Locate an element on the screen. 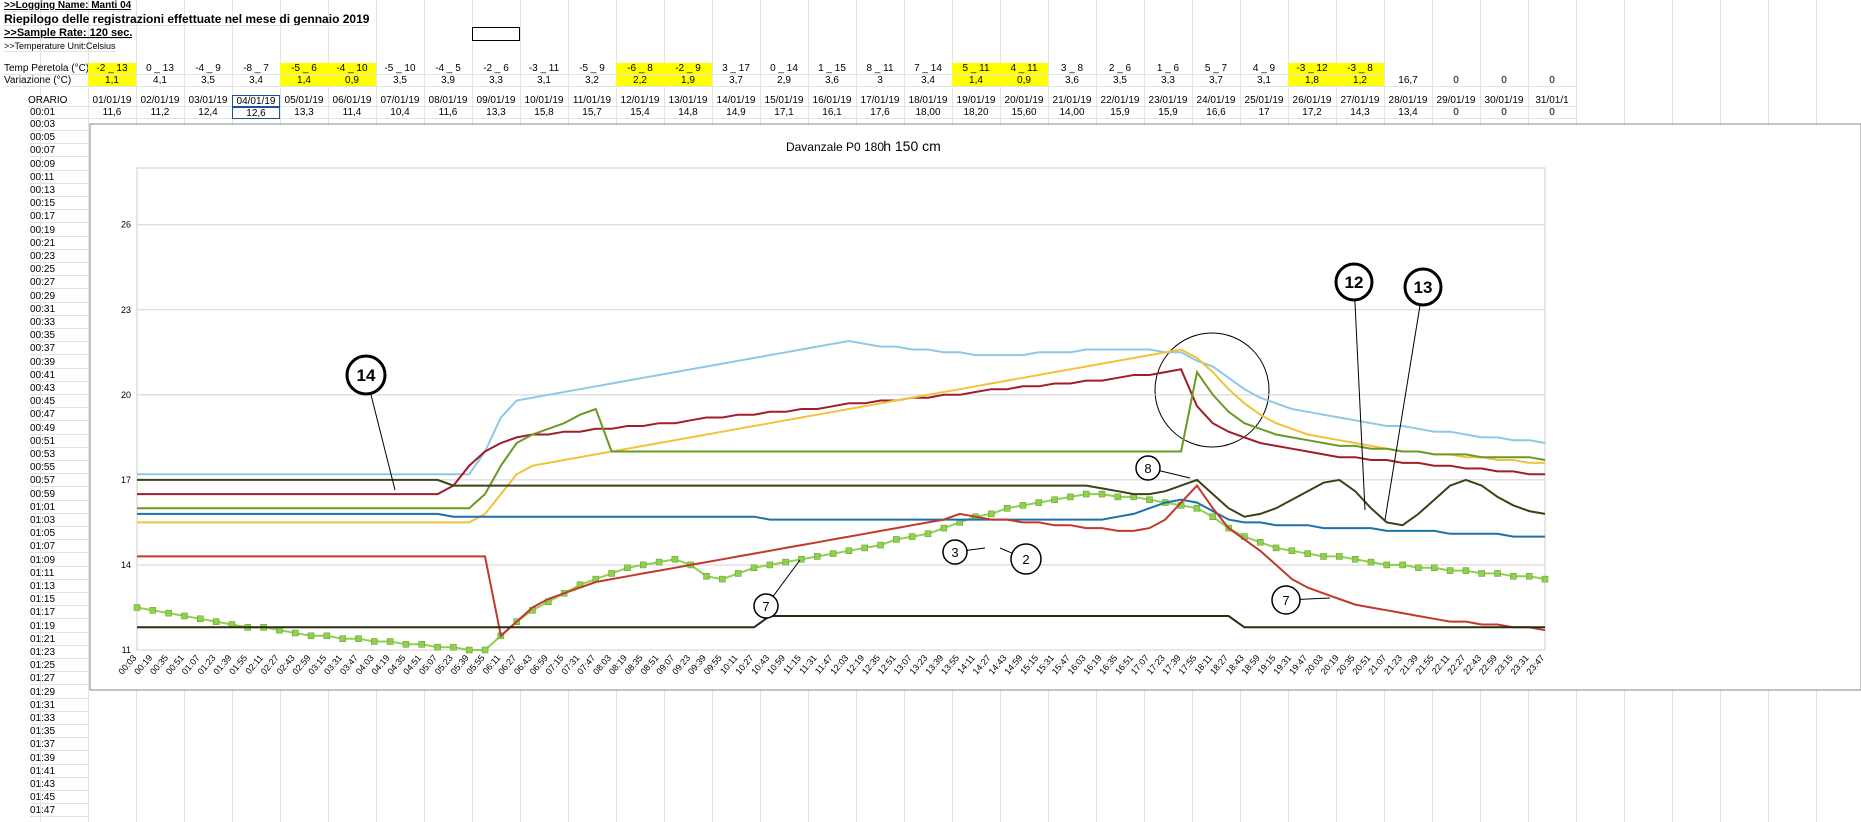 The width and height of the screenshot is (1861, 822). y-tick-label: 11 is located at coordinates (126, 650).